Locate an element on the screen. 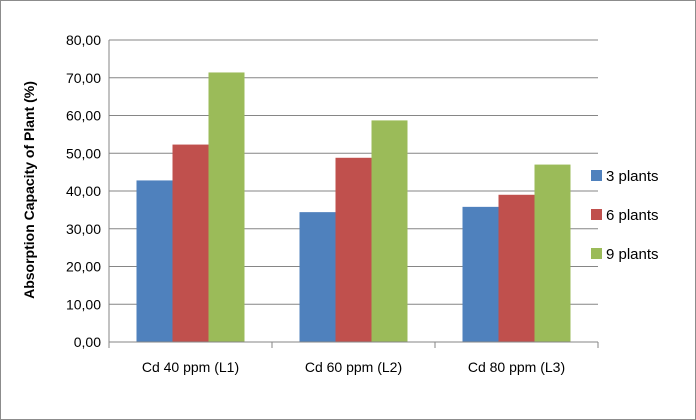  x-tick-label: Cd 80 ppm (L3) is located at coordinates (516, 367).